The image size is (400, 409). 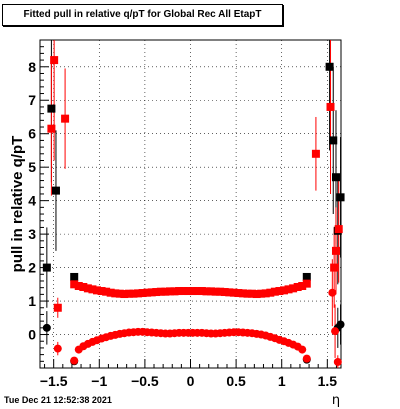 I want to click on y-tick-label: 7, so click(x=32, y=100).